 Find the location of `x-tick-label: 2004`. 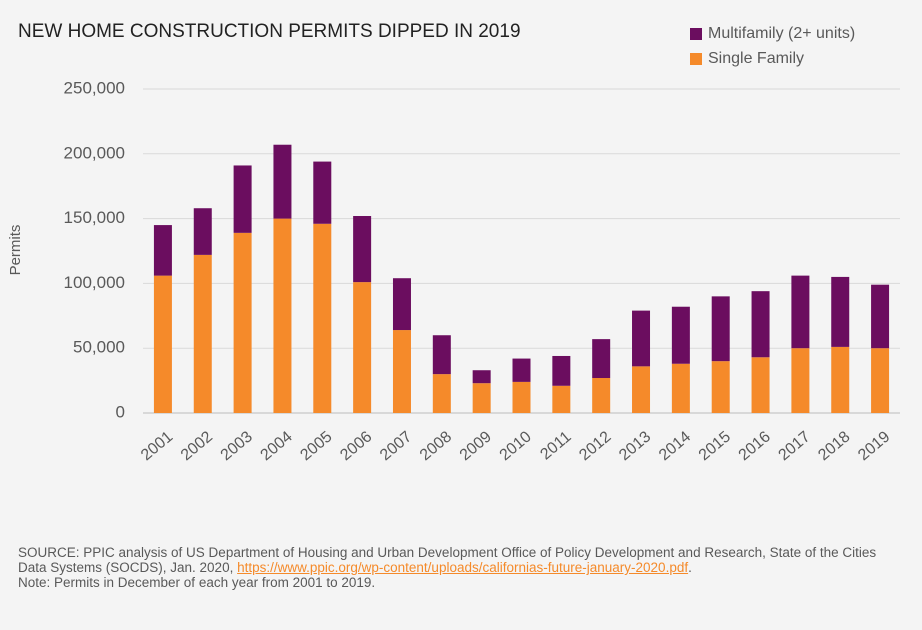

x-tick-label: 2004 is located at coordinates (277, 446).